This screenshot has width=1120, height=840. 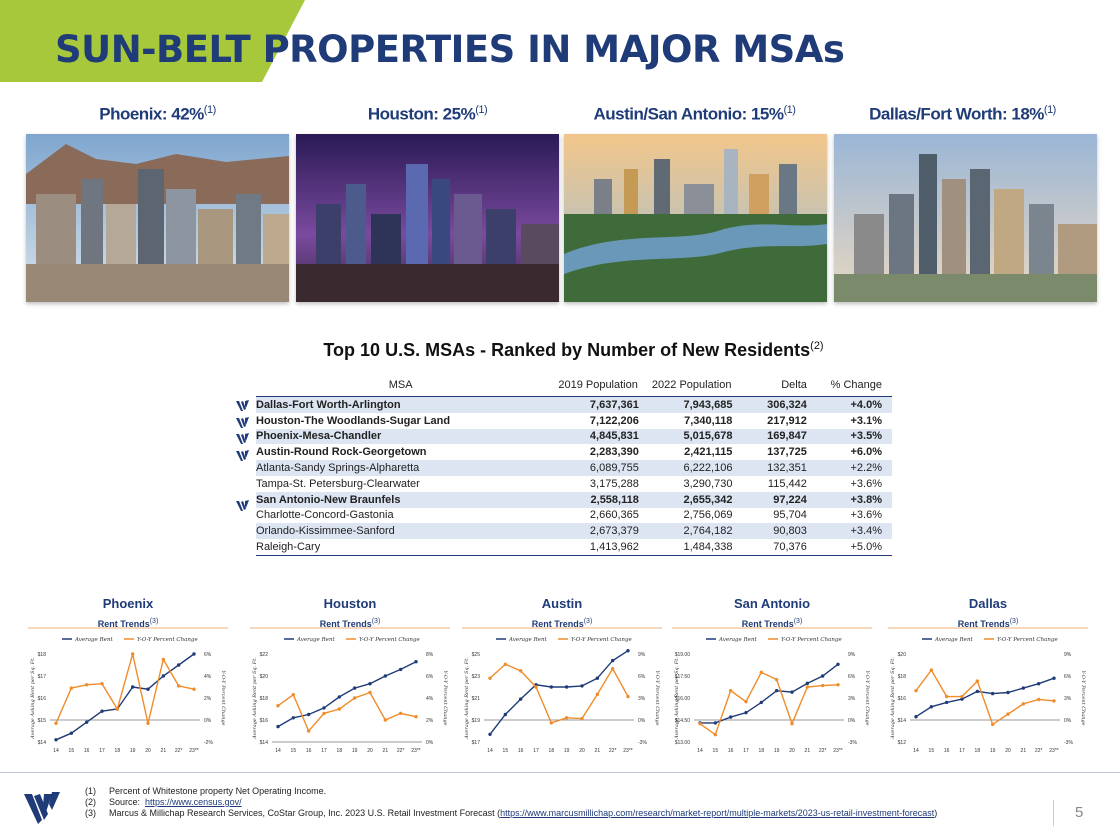 What do you see at coordinates (350, 603) in the screenshot?
I see `chart-title: Houston` at bounding box center [350, 603].